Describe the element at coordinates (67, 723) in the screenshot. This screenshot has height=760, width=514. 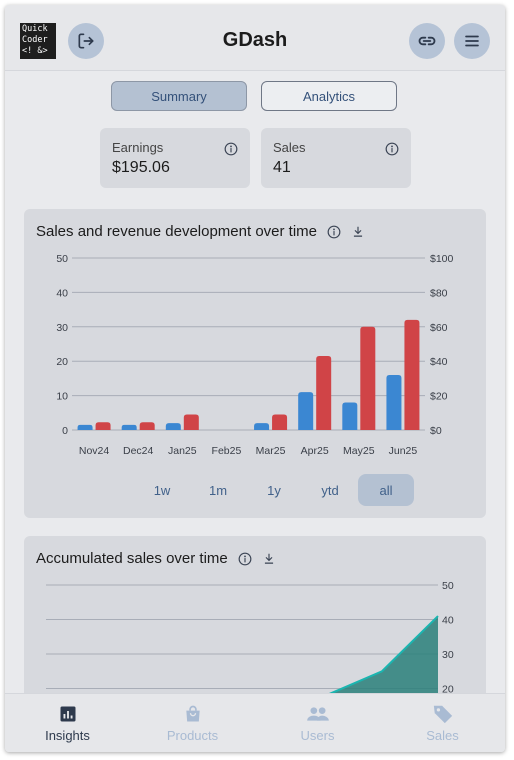
I see `nav-item-insights: Insights` at that location.